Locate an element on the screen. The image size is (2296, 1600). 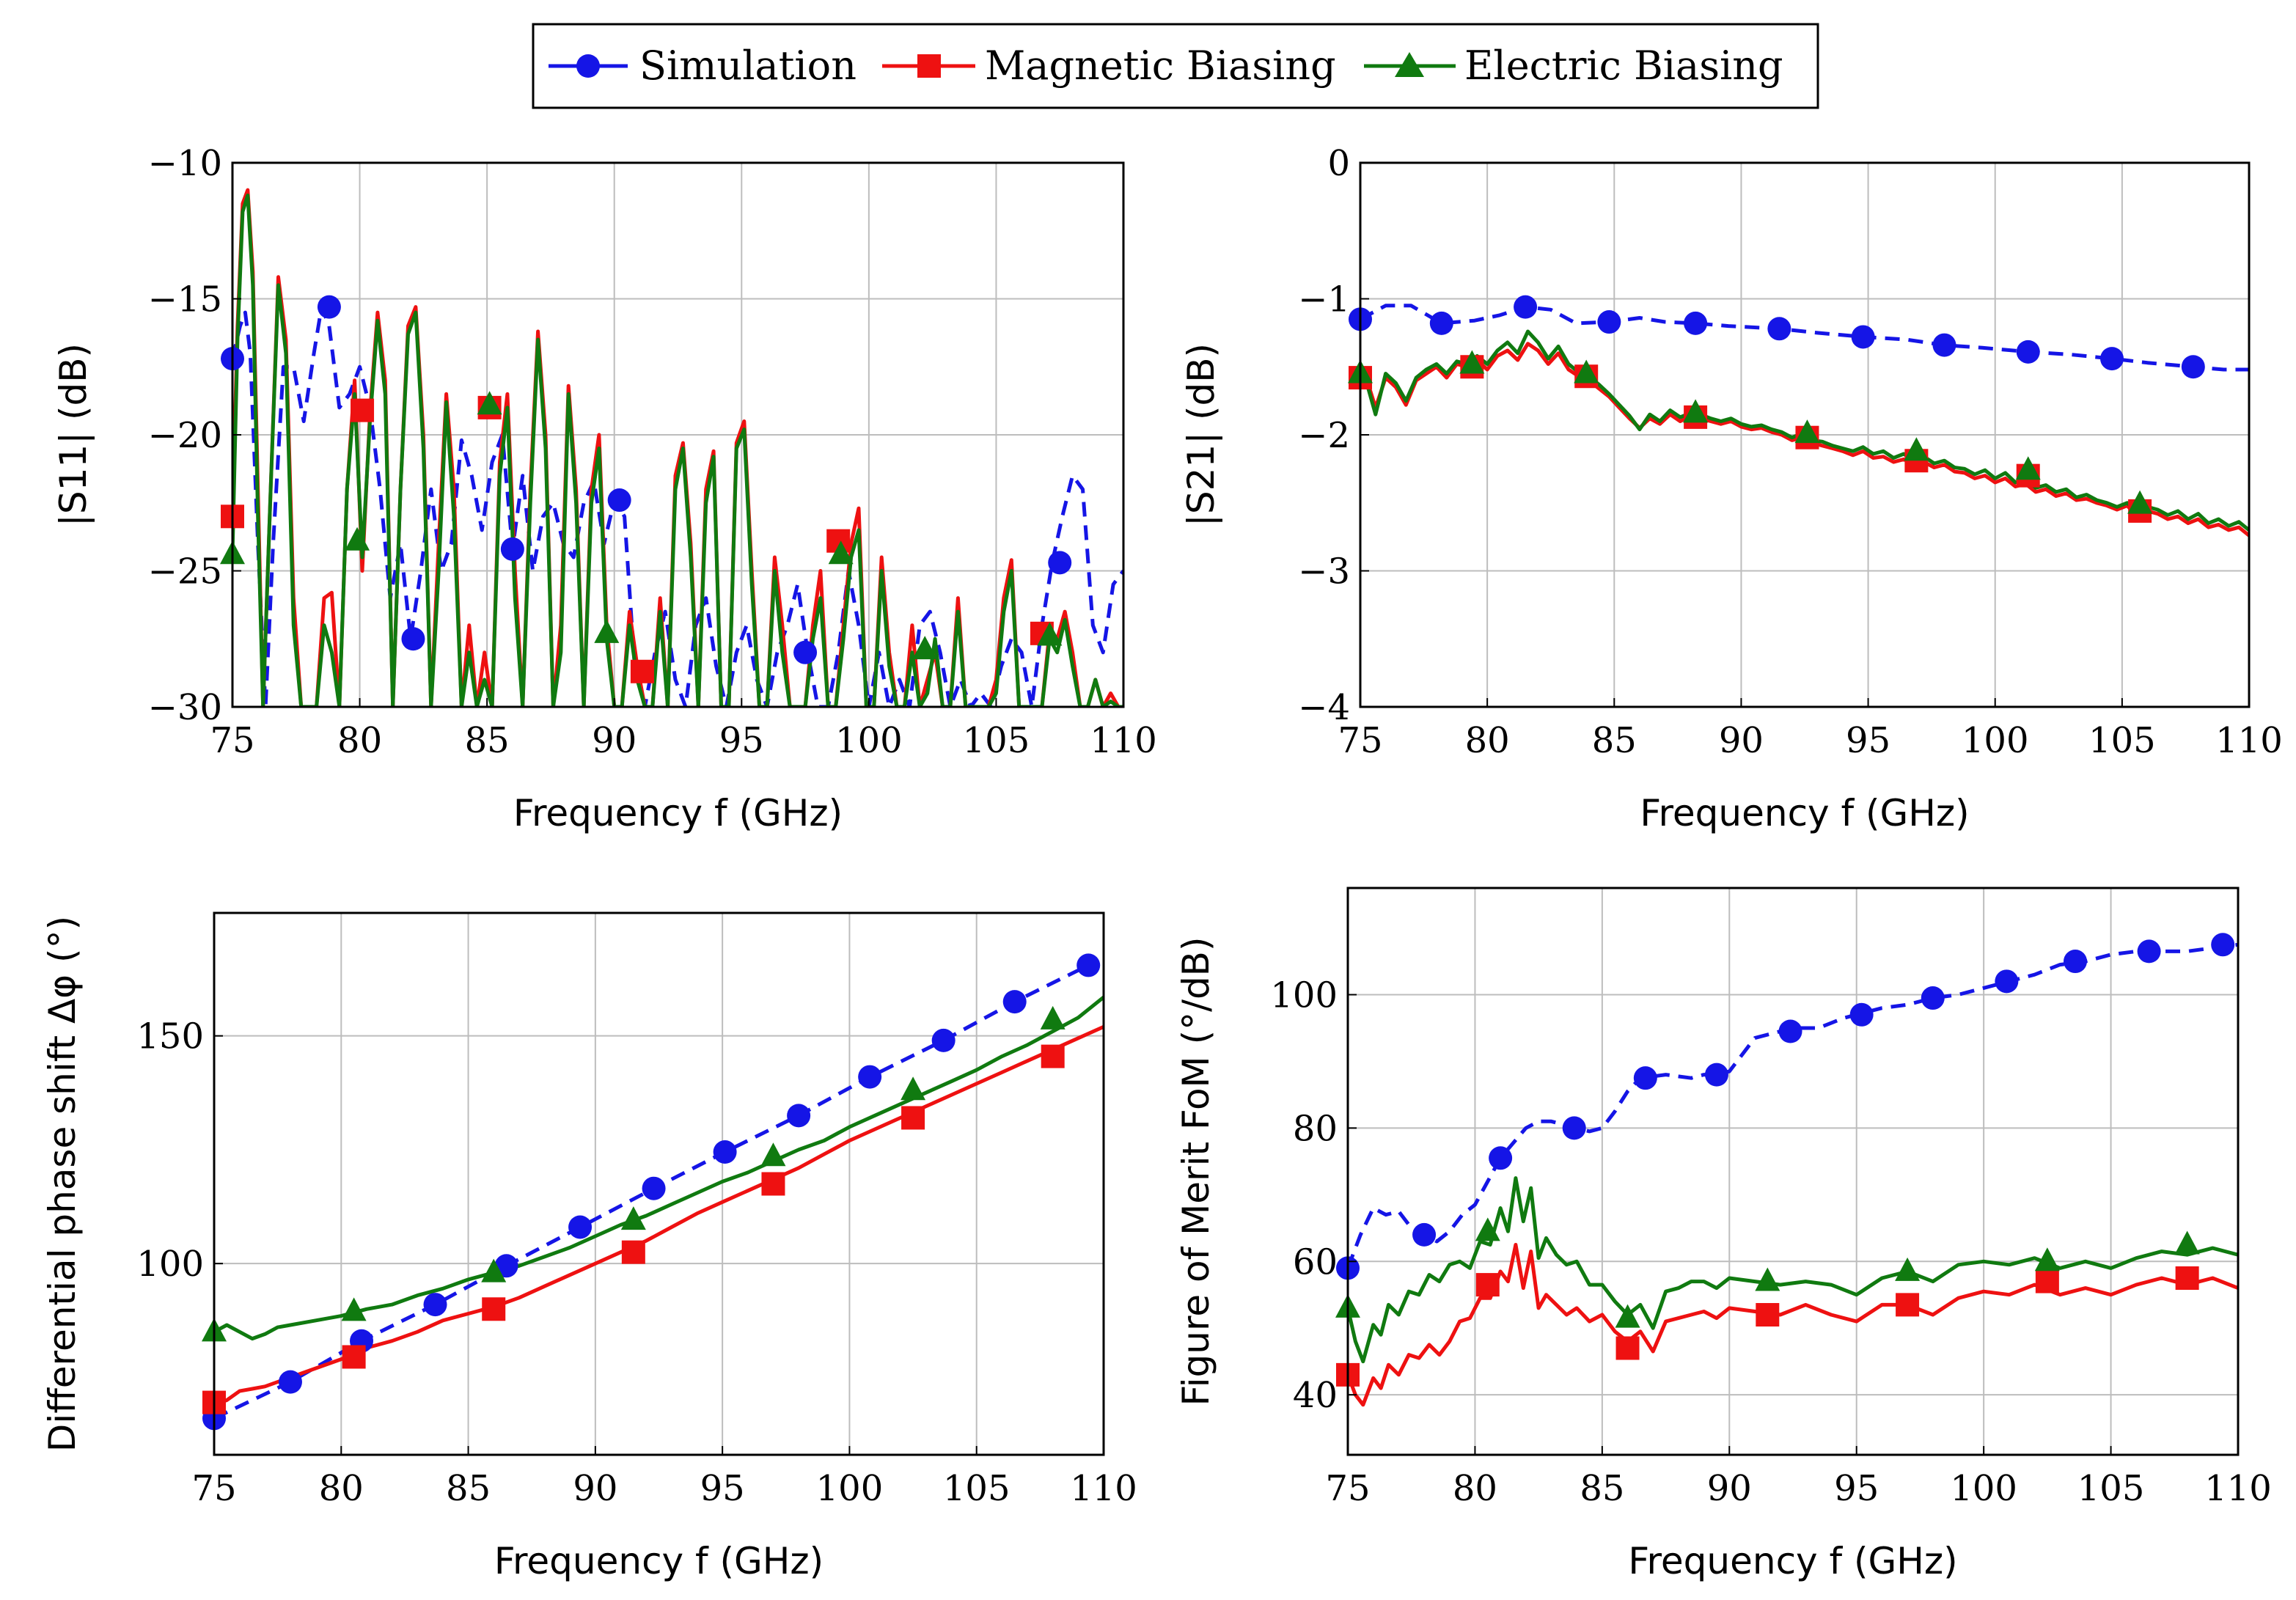
series-line-simulation is located at coordinates (1793, 1105).